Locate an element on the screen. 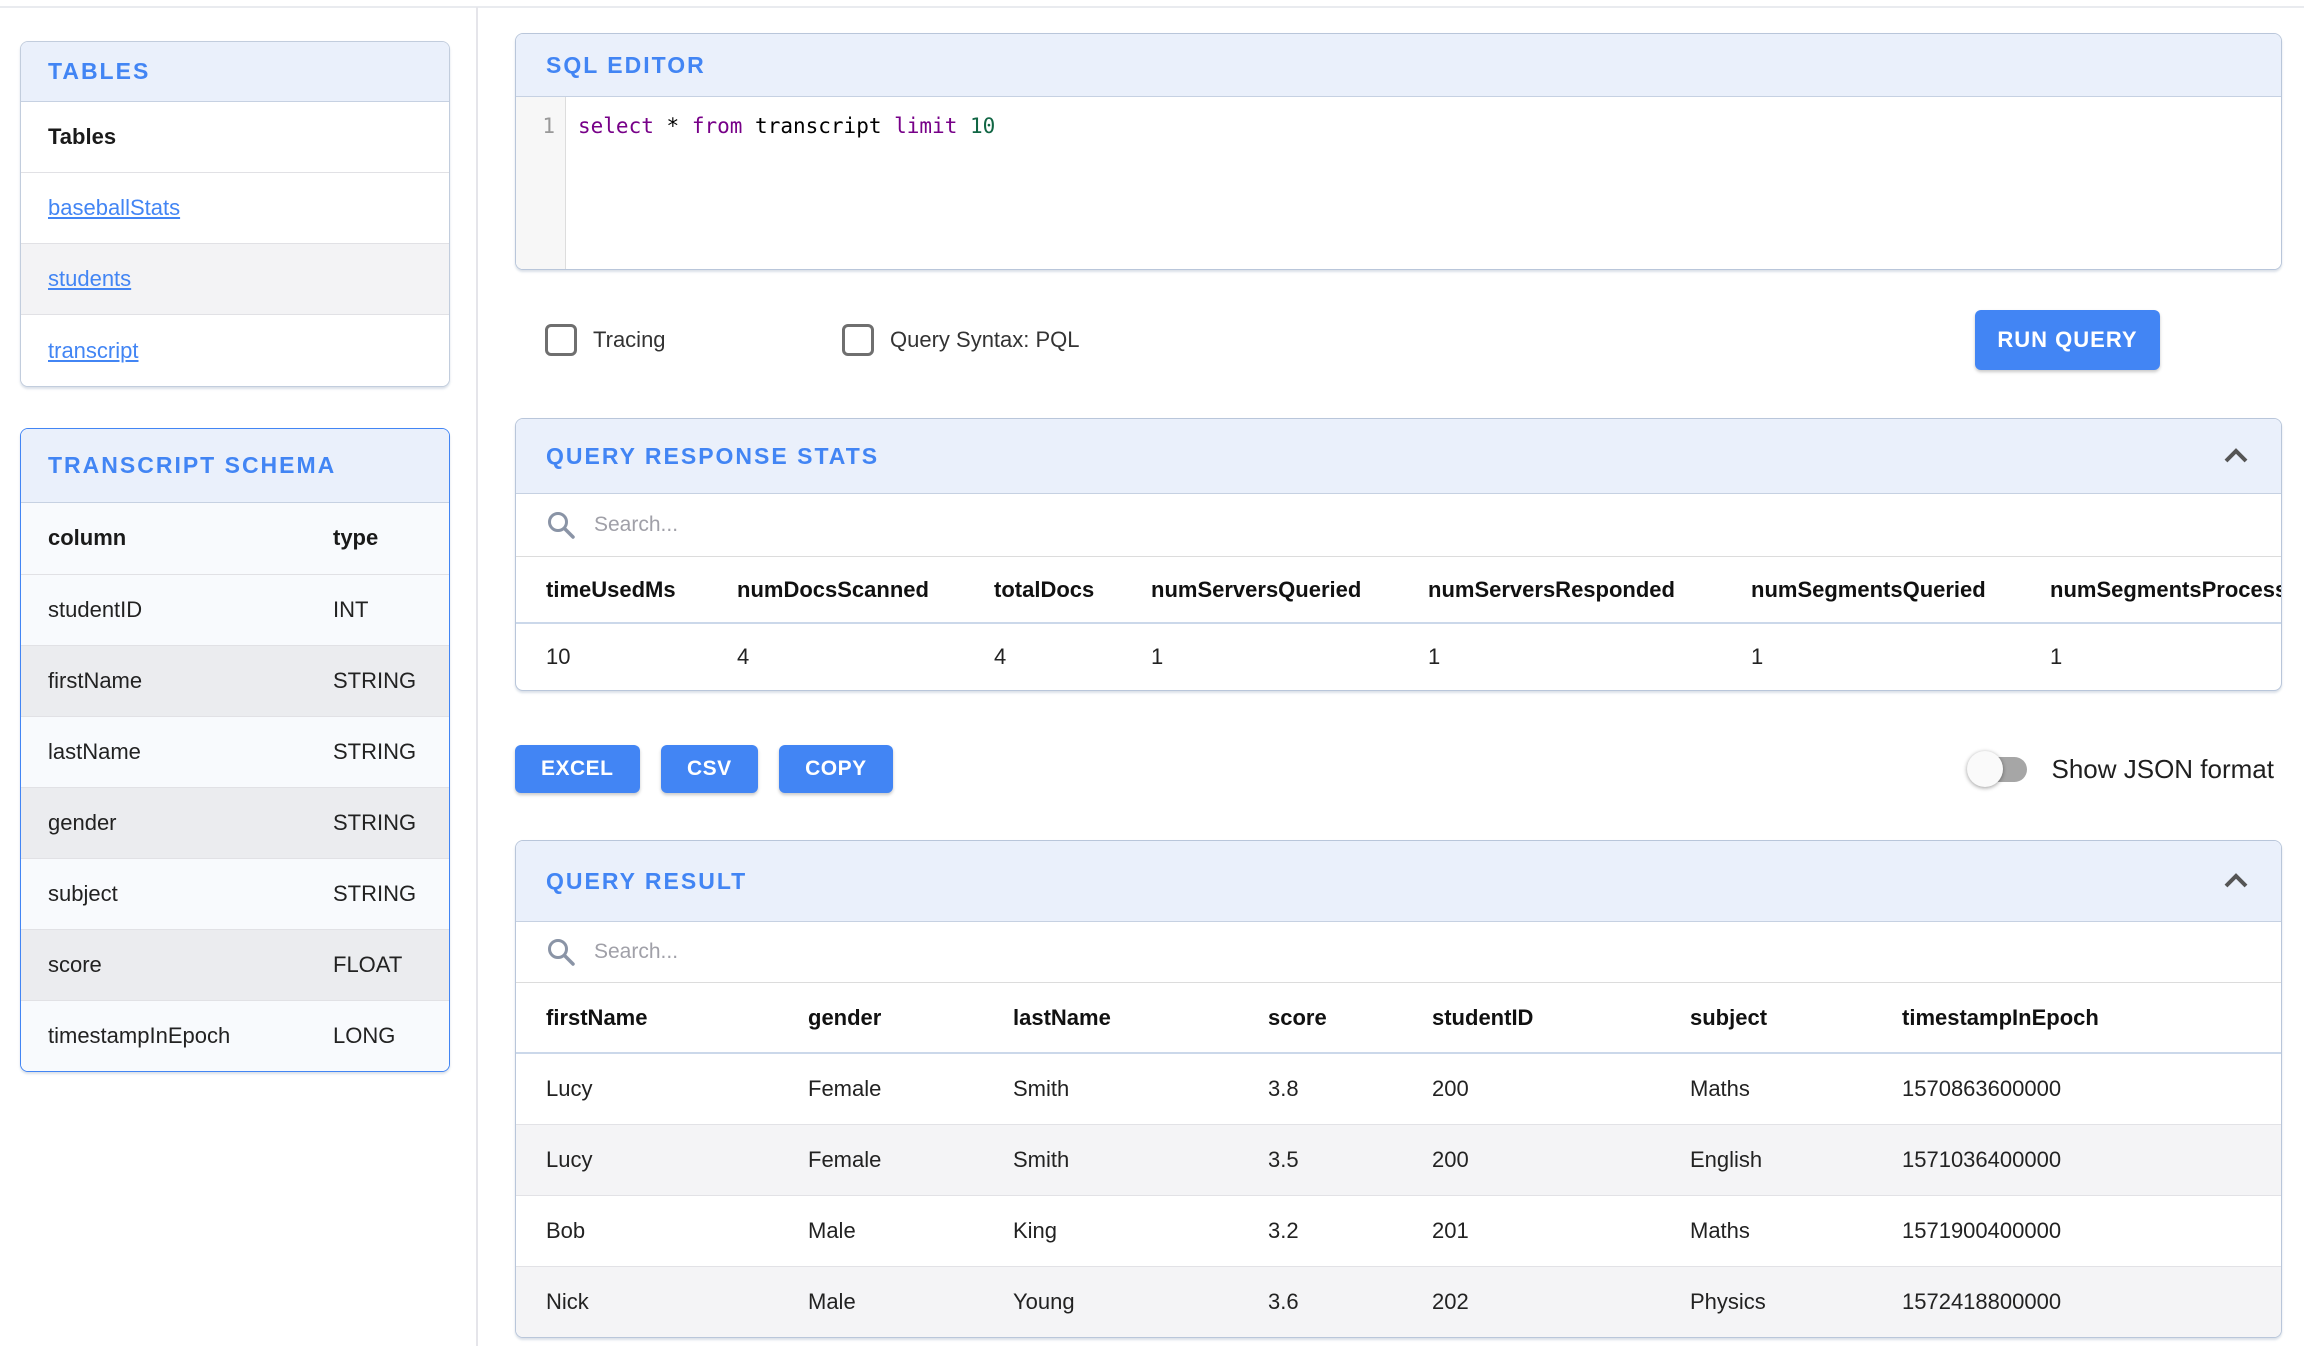  result-header-cell: subject is located at coordinates (1766, 1018).